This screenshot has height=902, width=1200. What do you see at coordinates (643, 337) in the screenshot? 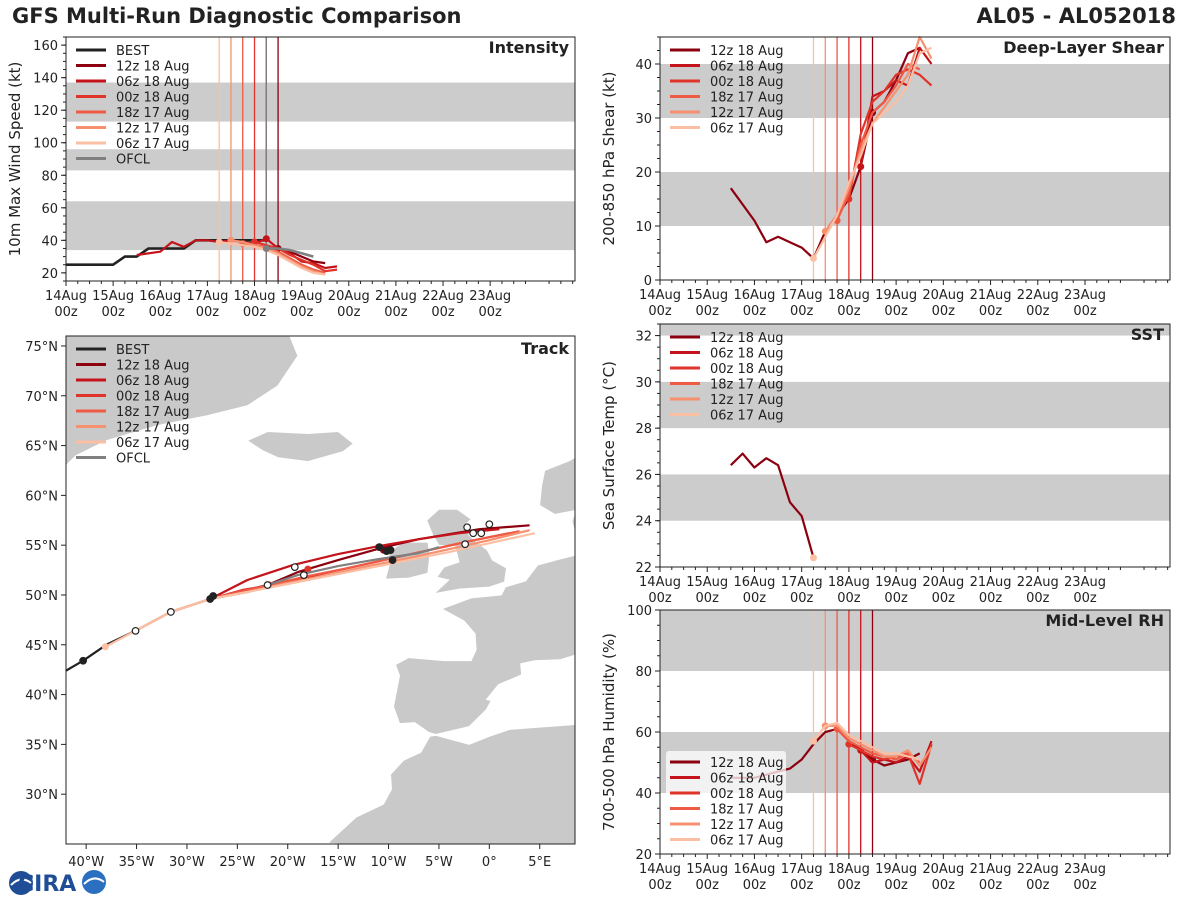
I see `y-tick-label: 32` at bounding box center [643, 337].